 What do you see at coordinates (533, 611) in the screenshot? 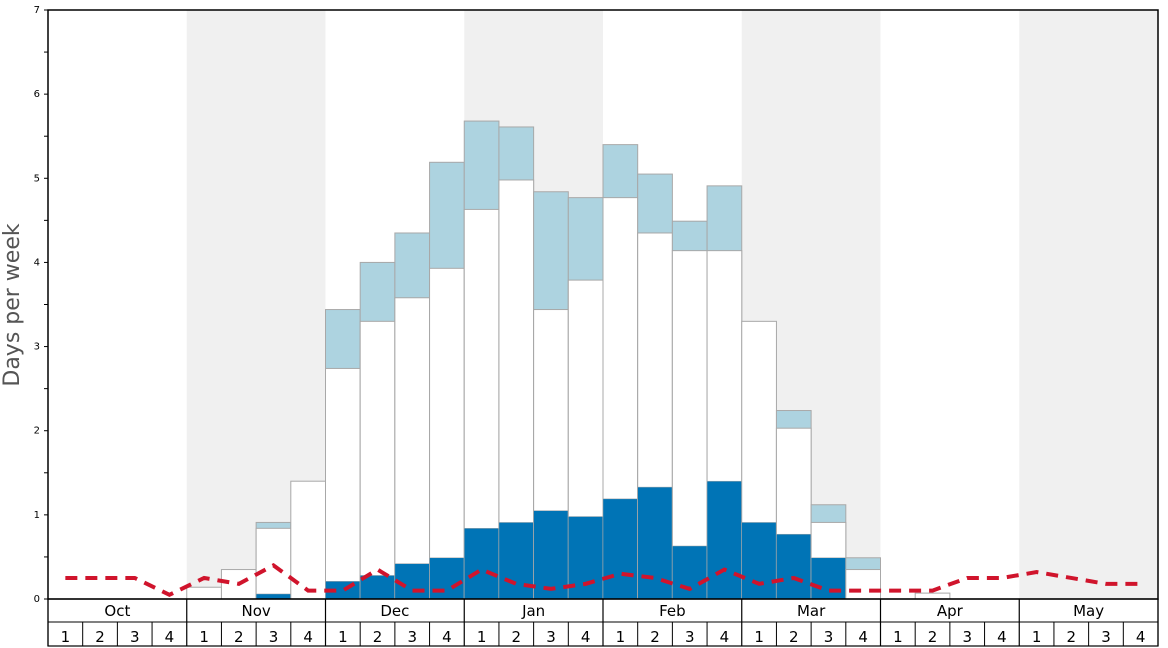
I see `month-label: Jan` at bounding box center [533, 611].